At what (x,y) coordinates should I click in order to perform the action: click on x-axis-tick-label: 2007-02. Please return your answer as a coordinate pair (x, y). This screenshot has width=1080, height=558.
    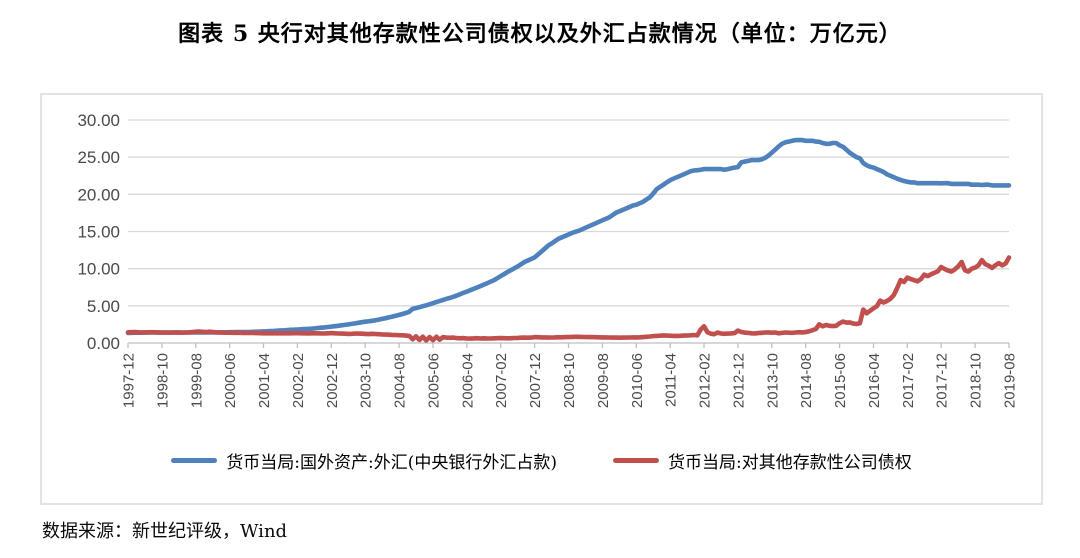
    Looking at the image, I should click on (501, 380).